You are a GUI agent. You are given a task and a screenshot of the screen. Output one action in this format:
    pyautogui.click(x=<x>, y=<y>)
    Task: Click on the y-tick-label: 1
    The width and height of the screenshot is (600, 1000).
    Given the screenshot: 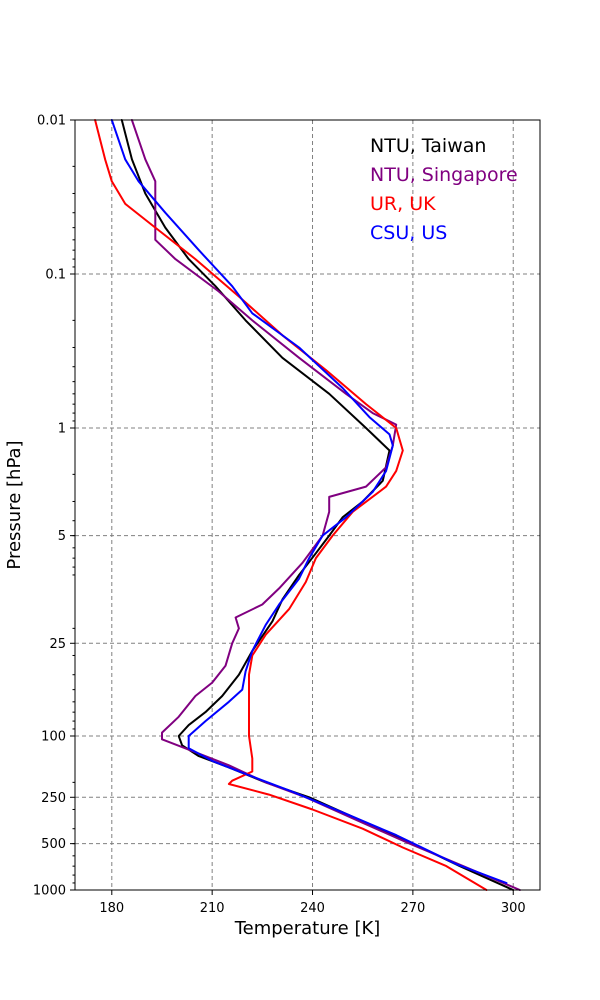 What is the action you would take?
    pyautogui.click(x=62, y=429)
    